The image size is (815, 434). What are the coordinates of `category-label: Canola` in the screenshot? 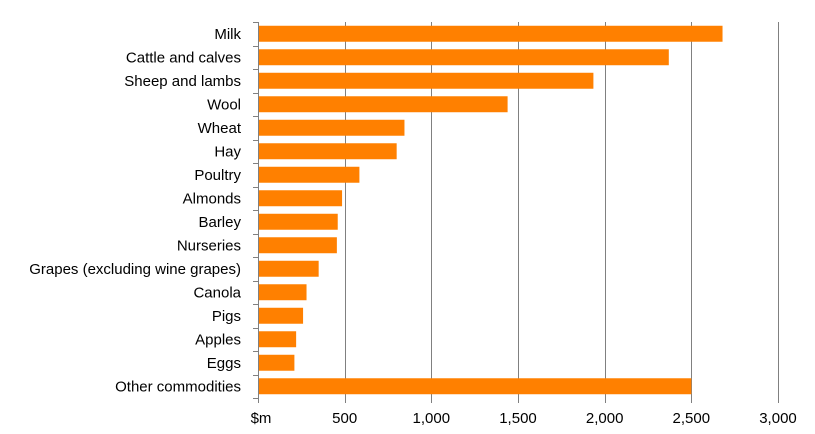 It's located at (217, 292).